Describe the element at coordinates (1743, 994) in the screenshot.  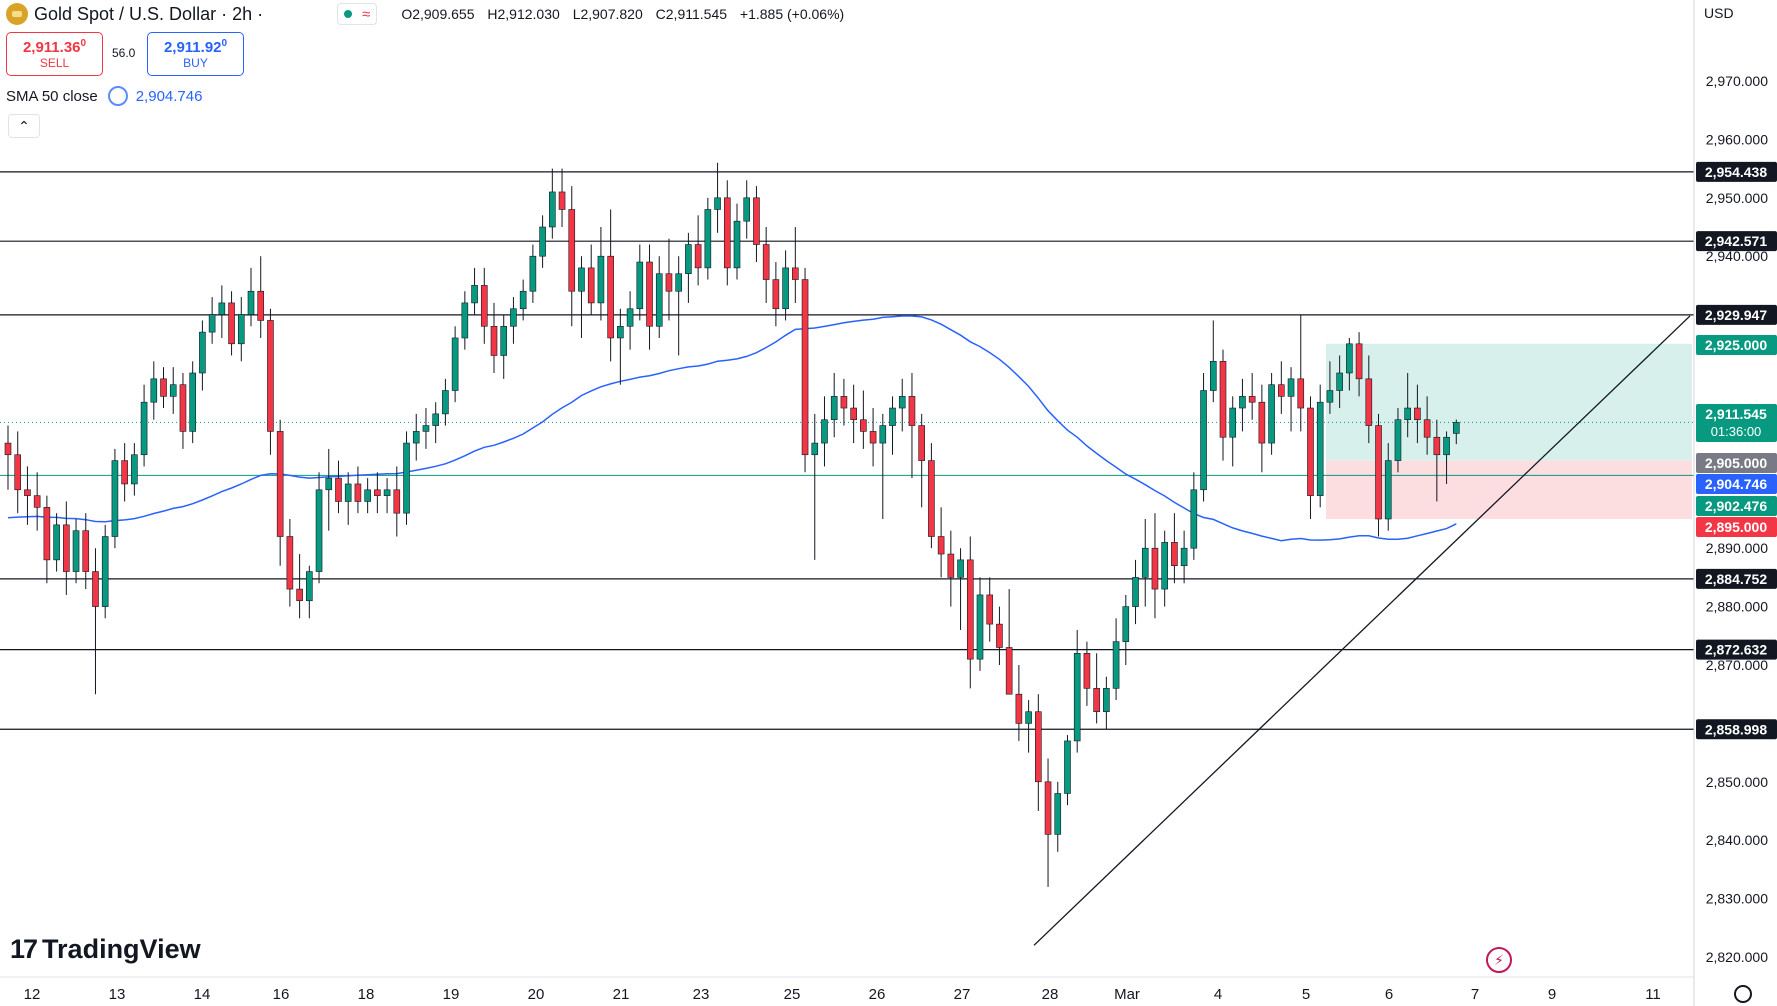
I see `settings-icon` at that location.